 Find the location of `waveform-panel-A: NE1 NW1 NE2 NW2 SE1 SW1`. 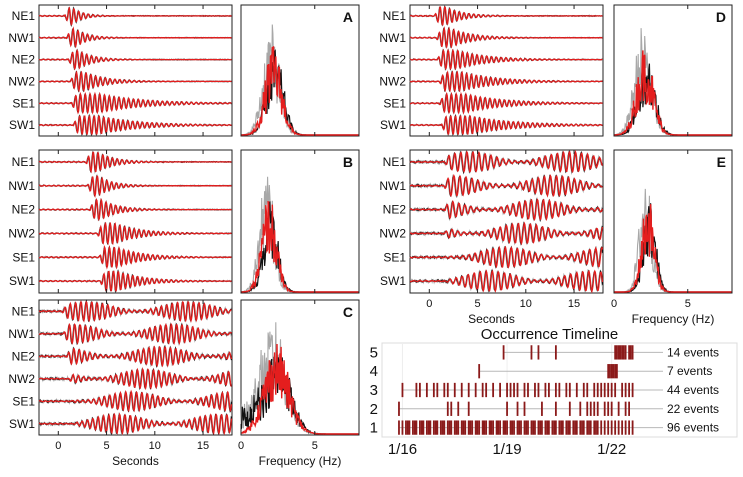

waveform-panel-A: NE1 NW1 NE2 NW2 SE1 SW1 is located at coordinates (120, 70).